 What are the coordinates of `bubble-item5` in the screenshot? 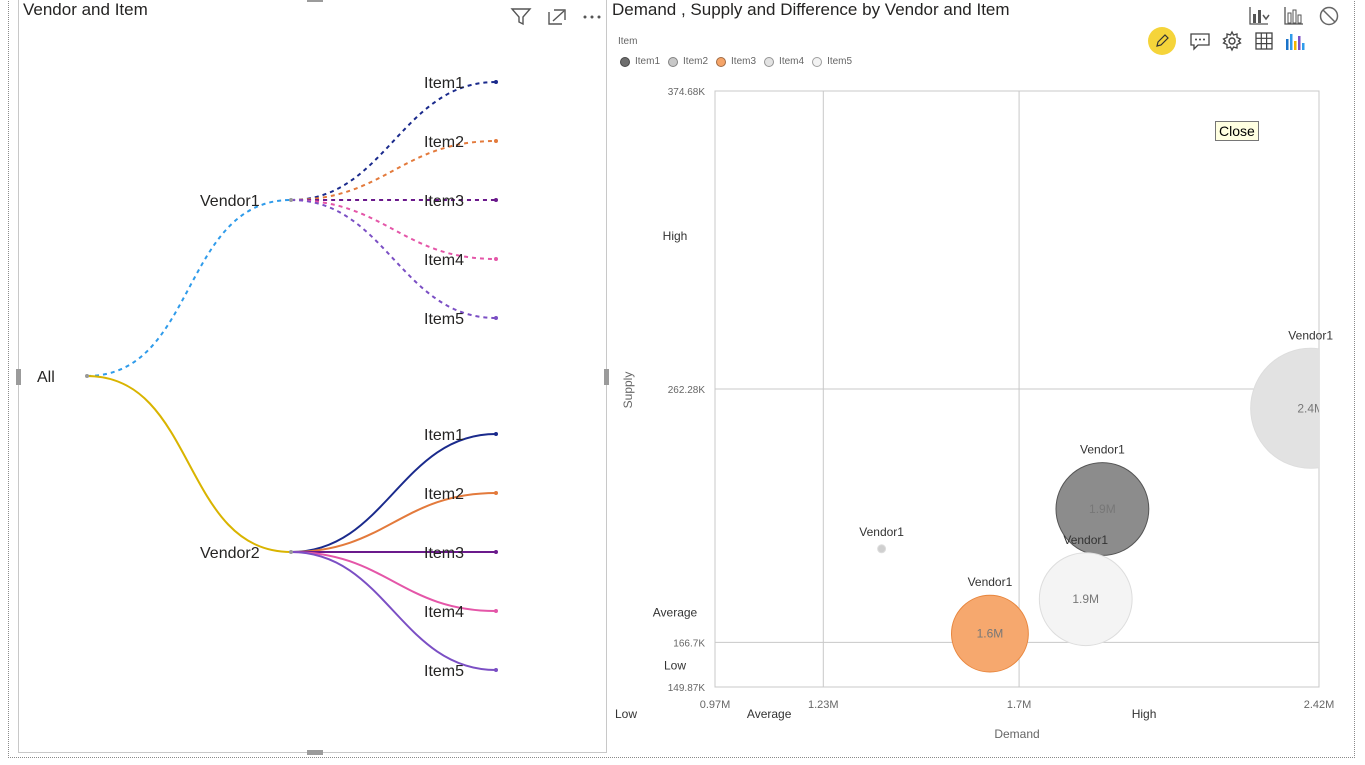 It's located at (1085, 599).